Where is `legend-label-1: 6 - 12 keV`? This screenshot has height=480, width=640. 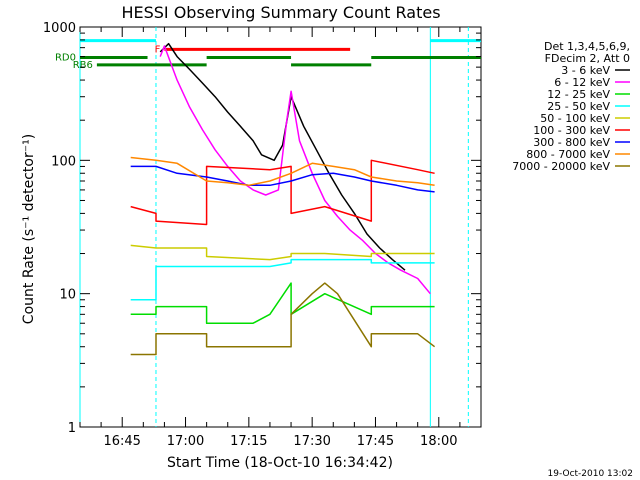 legend-label-1: 6 - 12 keV is located at coordinates (582, 82).